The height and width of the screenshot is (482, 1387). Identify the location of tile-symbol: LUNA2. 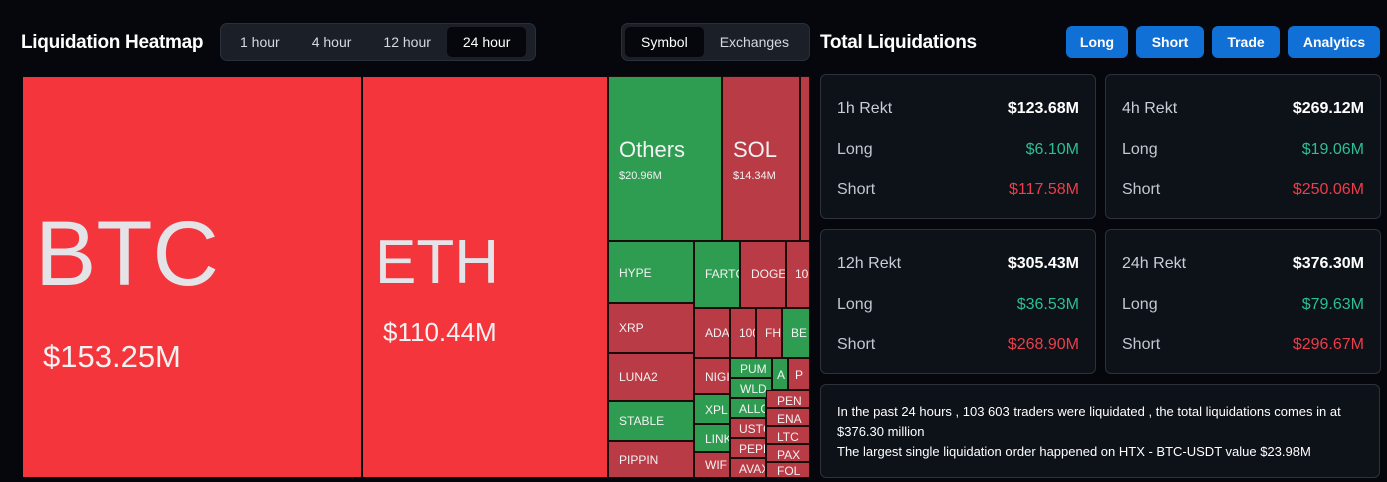
(638, 377).